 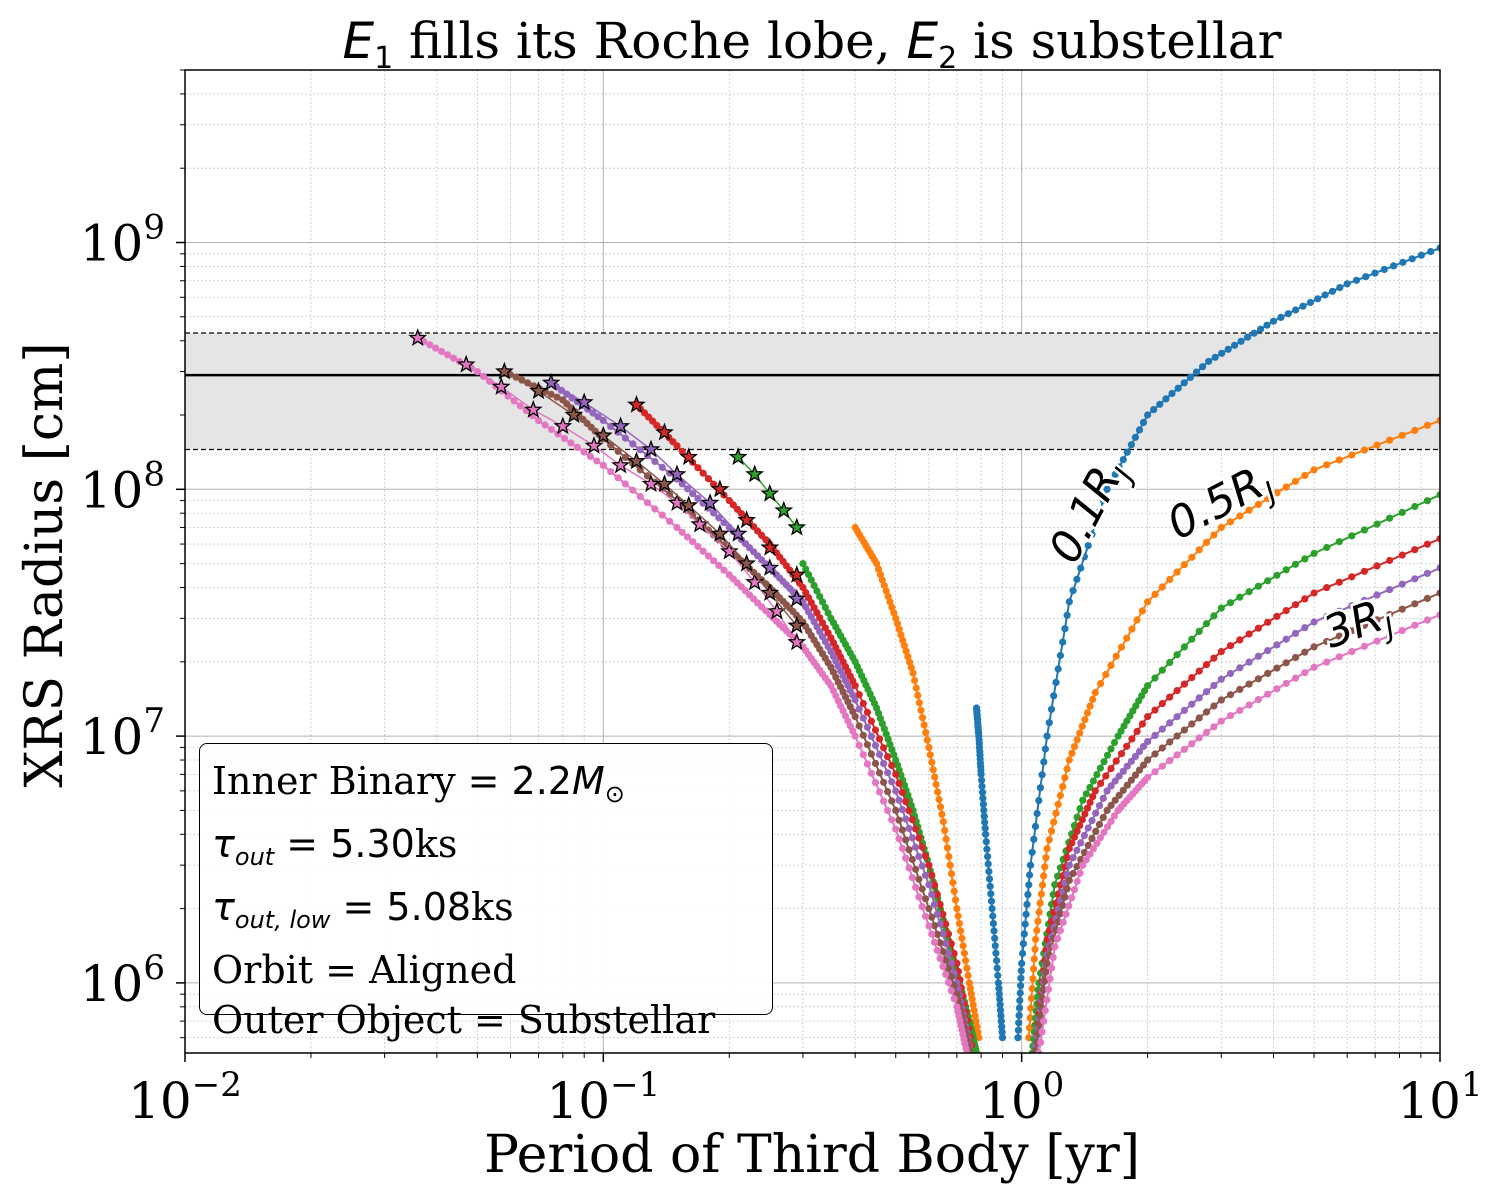 I want to click on curve-label: 0.1RJ, so click(x=1089, y=512).